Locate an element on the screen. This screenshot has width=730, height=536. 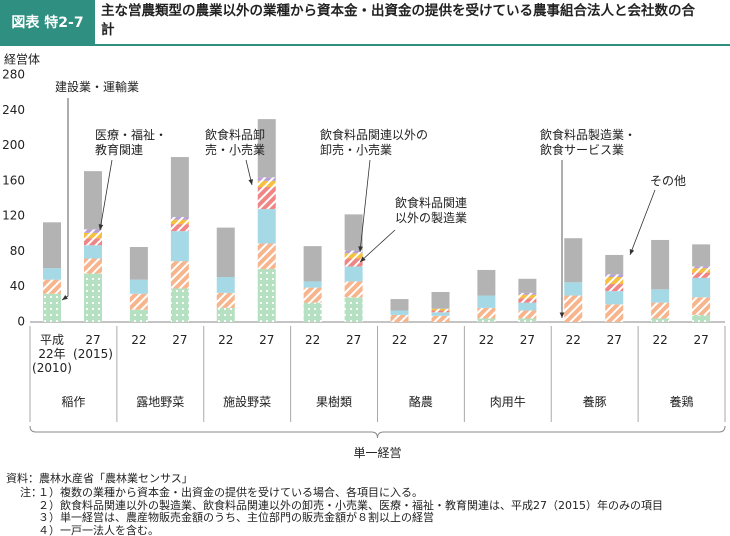
annotation: 建設業・運輸業 is located at coordinates (97, 87).